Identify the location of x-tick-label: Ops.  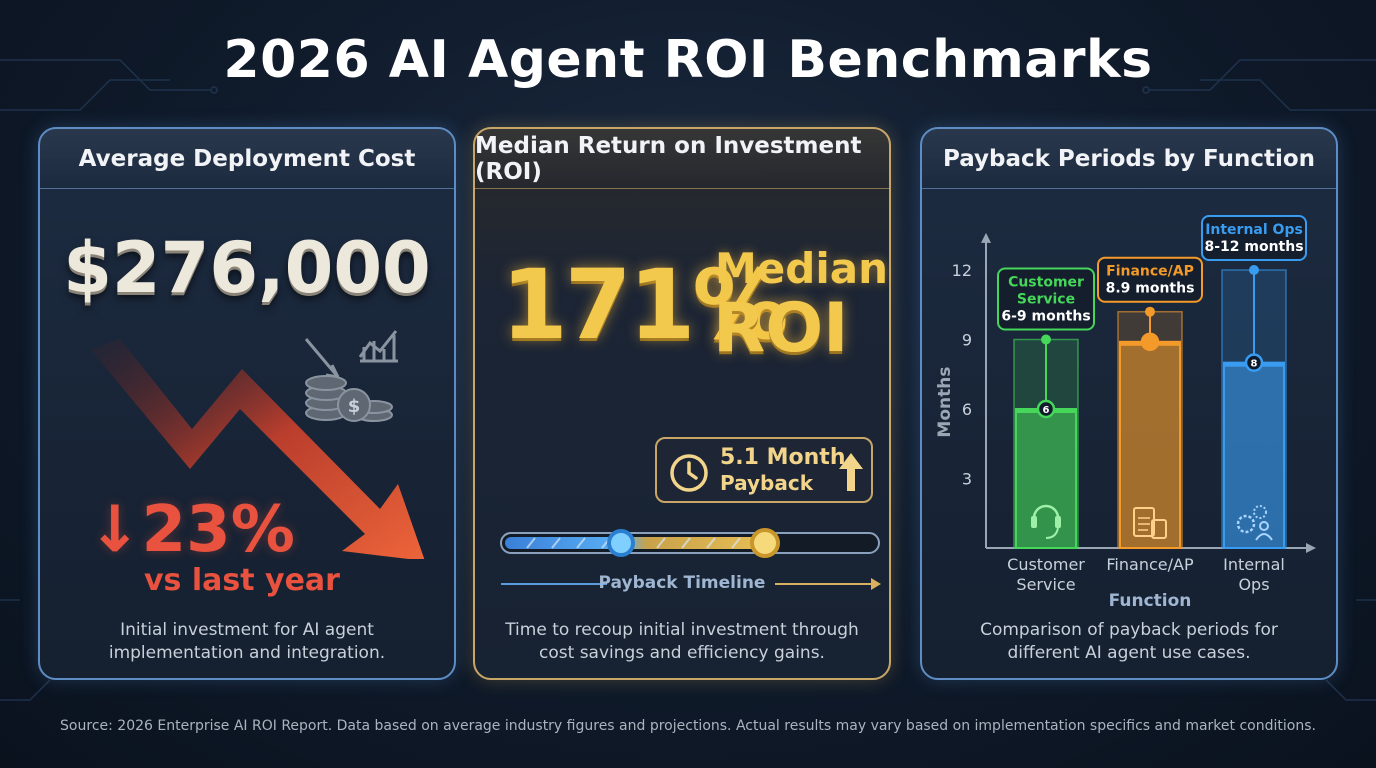
(1253, 584).